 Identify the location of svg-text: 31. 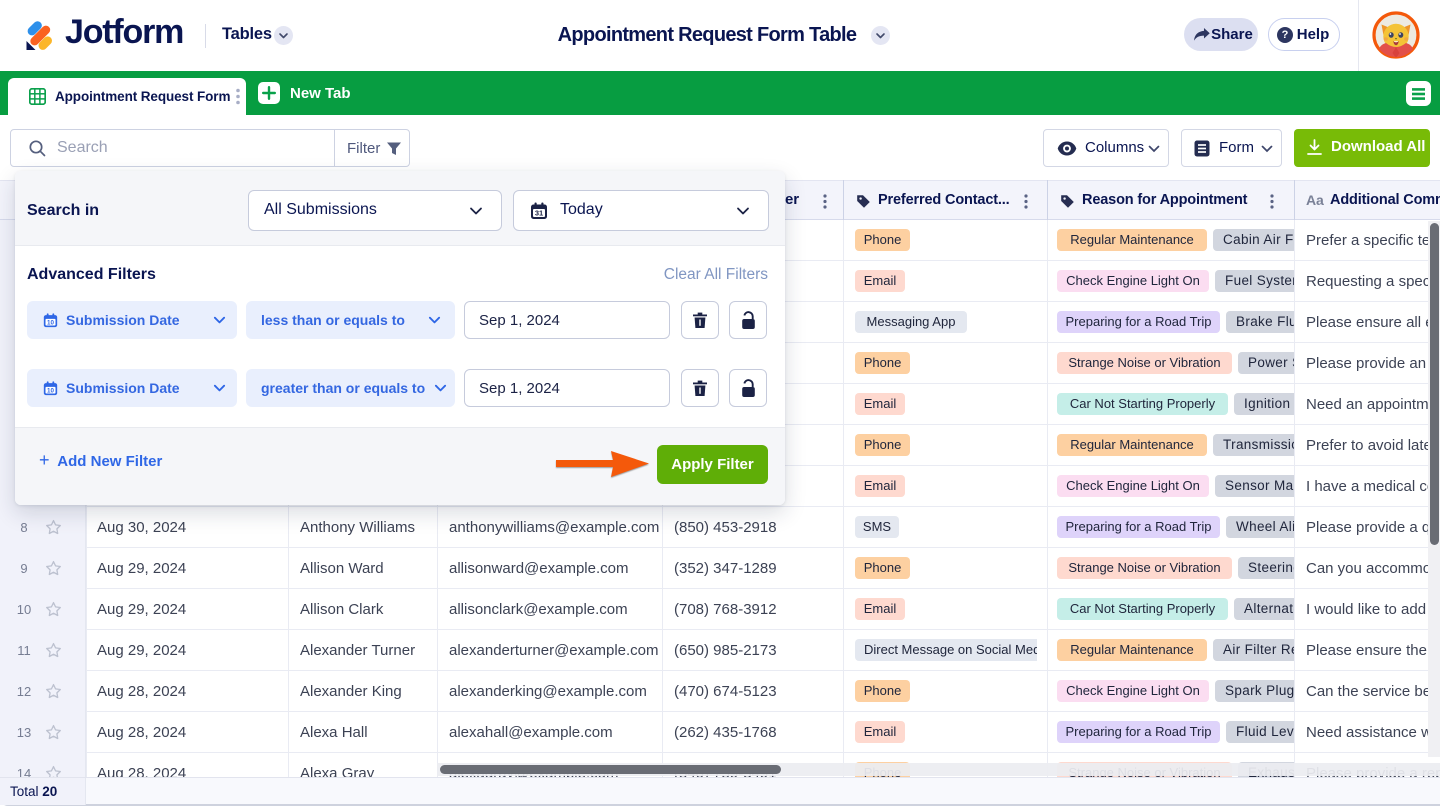
(539, 213).